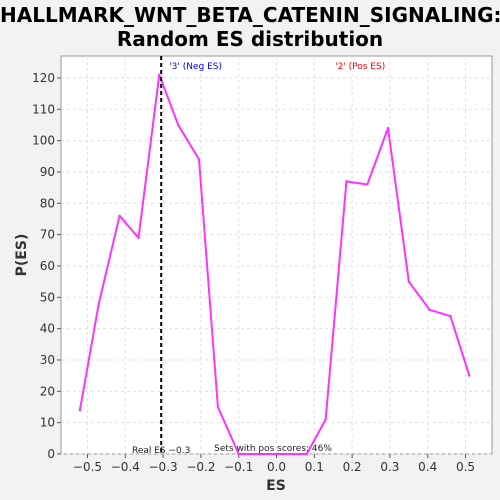 This screenshot has width=500, height=500. What do you see at coordinates (161, 451) in the screenshot?
I see `real-es-label: Real ES −0.3` at bounding box center [161, 451].